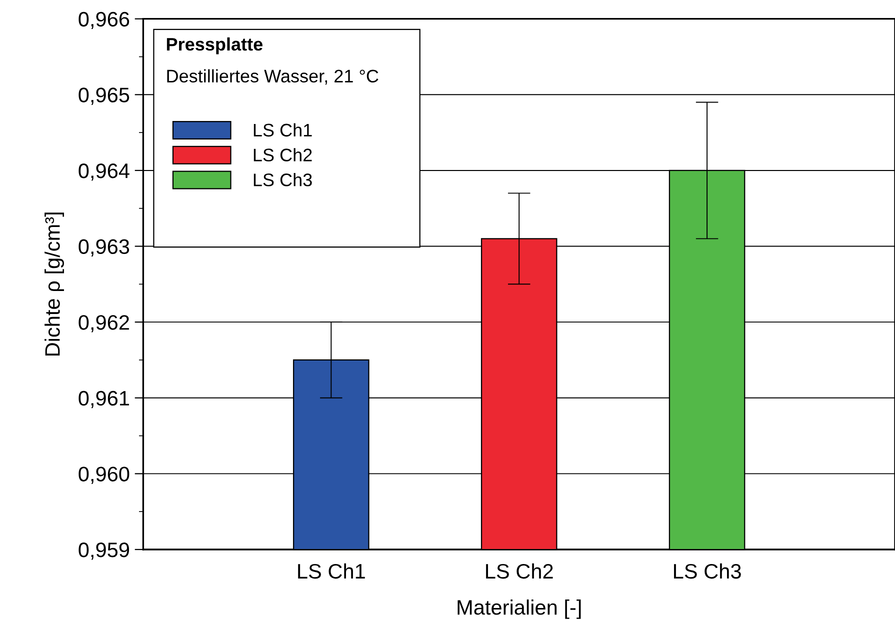 The width and height of the screenshot is (895, 628). What do you see at coordinates (103, 399) in the screenshot?
I see `y-tick-label: 0,961` at bounding box center [103, 399].